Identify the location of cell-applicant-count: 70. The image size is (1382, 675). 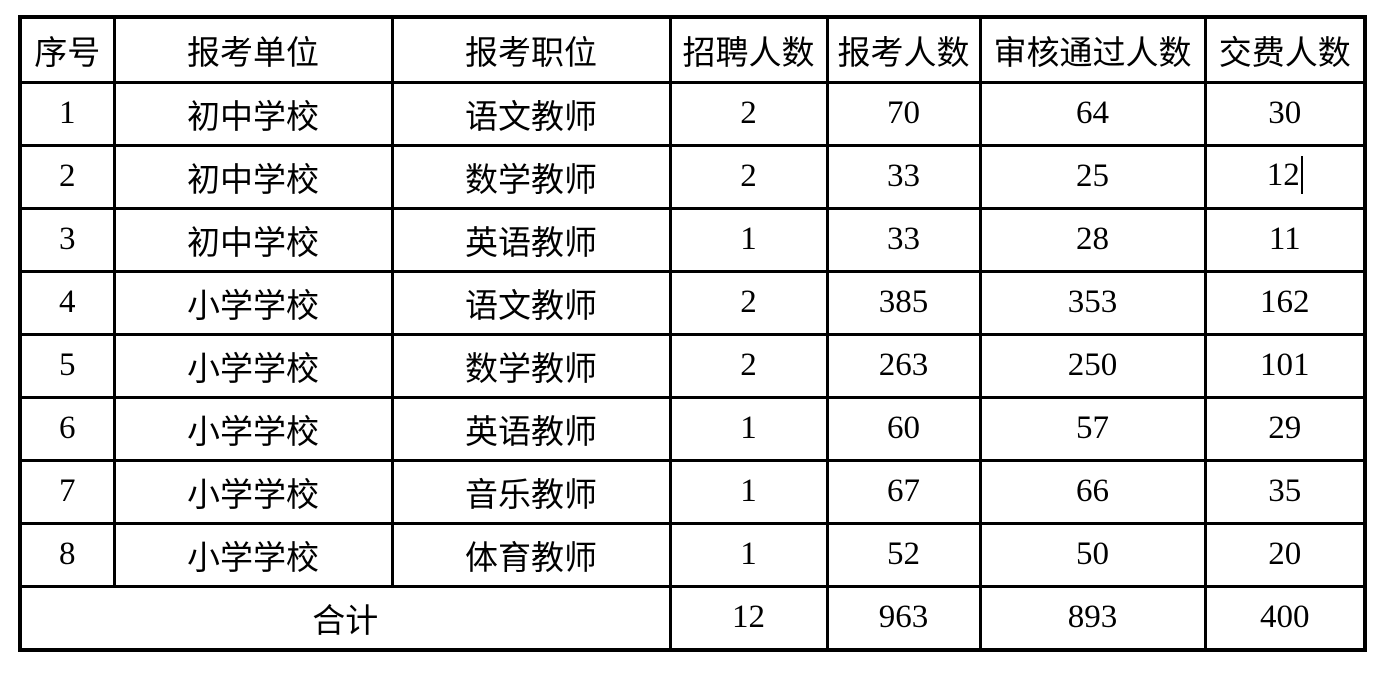
(903, 113).